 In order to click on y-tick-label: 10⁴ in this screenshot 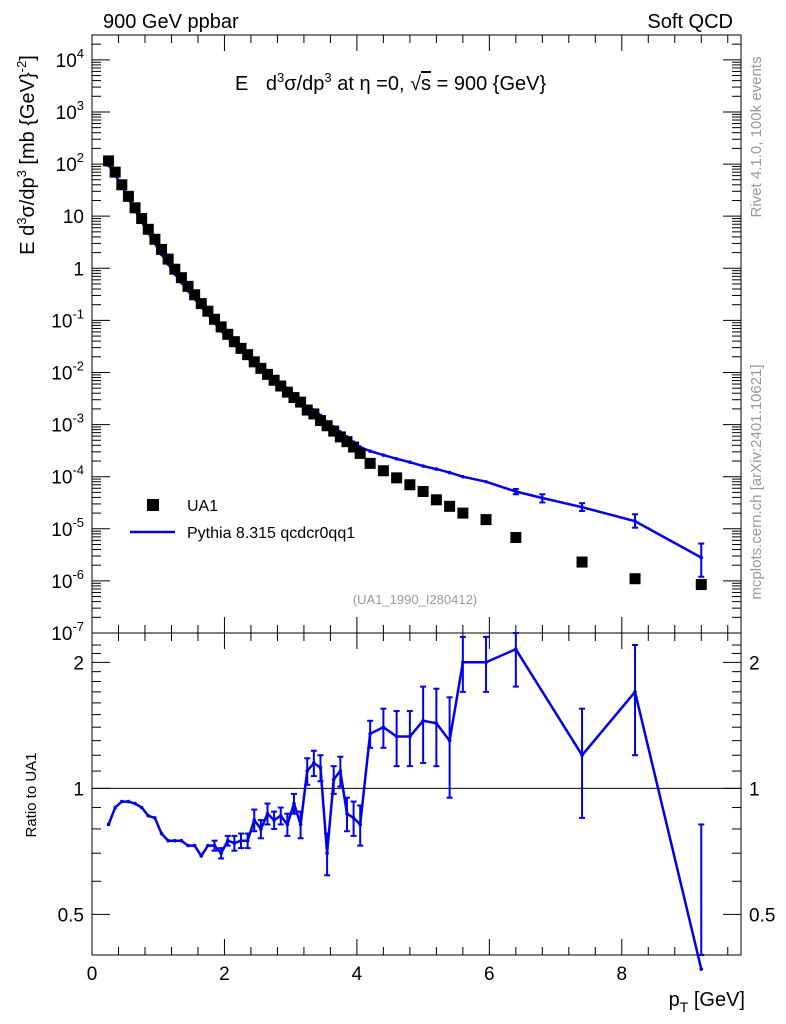, I will do `click(70, 59)`.